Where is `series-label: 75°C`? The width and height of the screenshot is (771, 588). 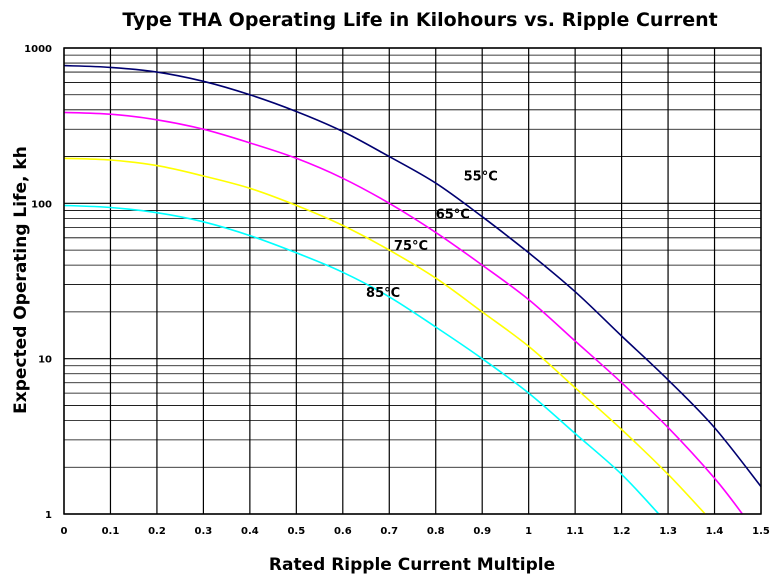
series-label: 75°C is located at coordinates (411, 246).